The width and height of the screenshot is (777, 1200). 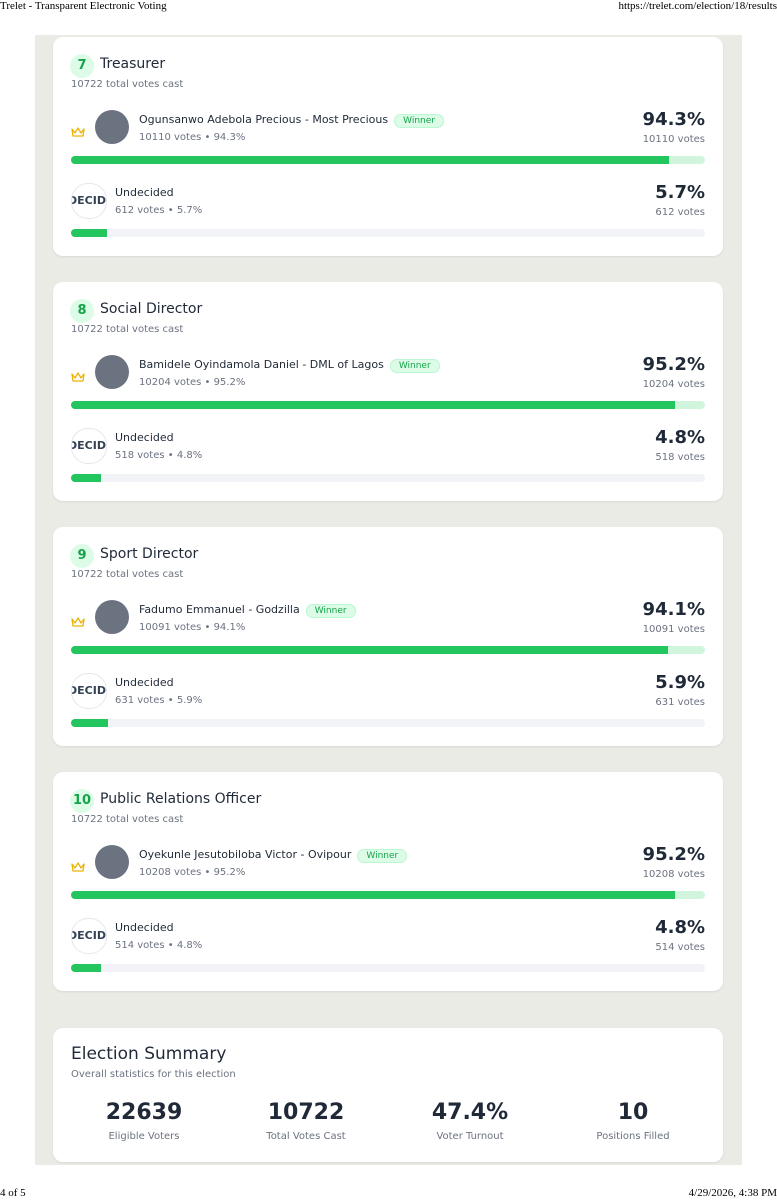 I want to click on stat-value: 10, so click(x=633, y=1112).